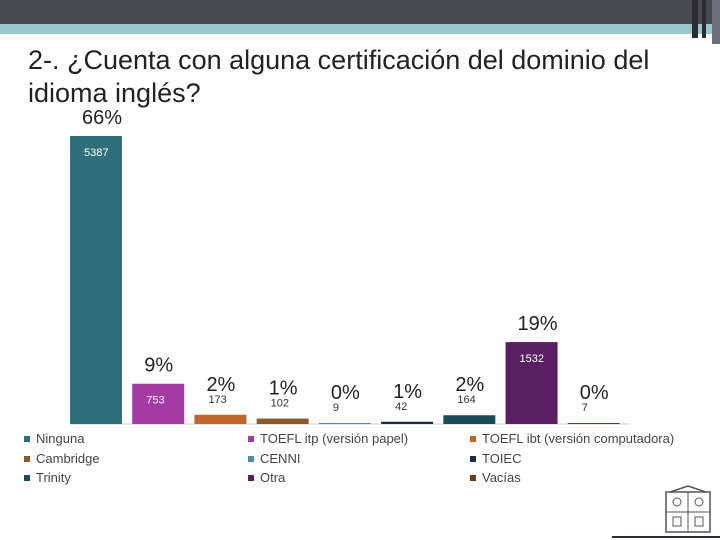  I want to click on data-label: 753, so click(155, 401).